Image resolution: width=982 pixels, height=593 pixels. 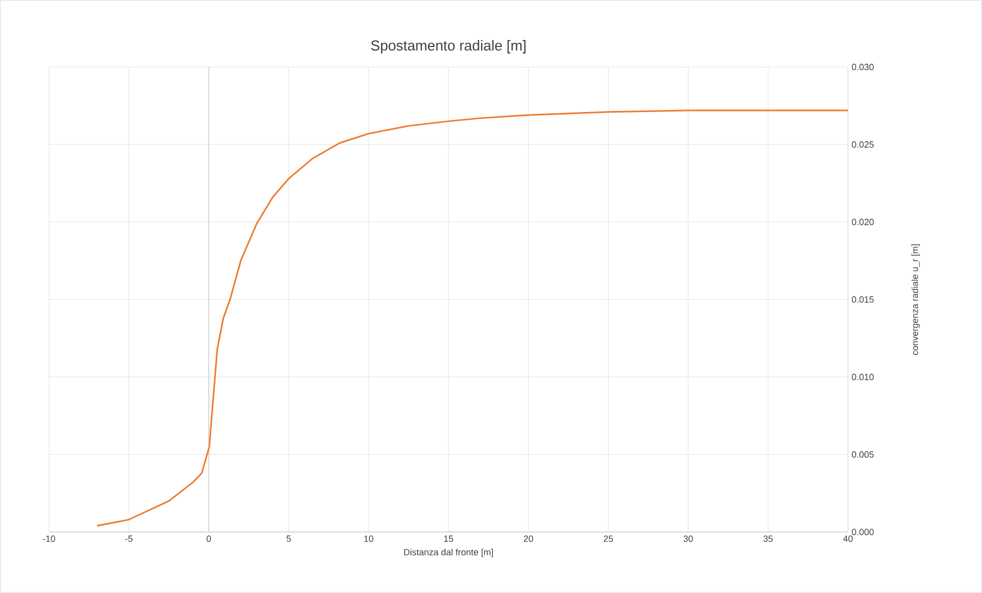 I want to click on x-tick-label: 20, so click(x=529, y=539).